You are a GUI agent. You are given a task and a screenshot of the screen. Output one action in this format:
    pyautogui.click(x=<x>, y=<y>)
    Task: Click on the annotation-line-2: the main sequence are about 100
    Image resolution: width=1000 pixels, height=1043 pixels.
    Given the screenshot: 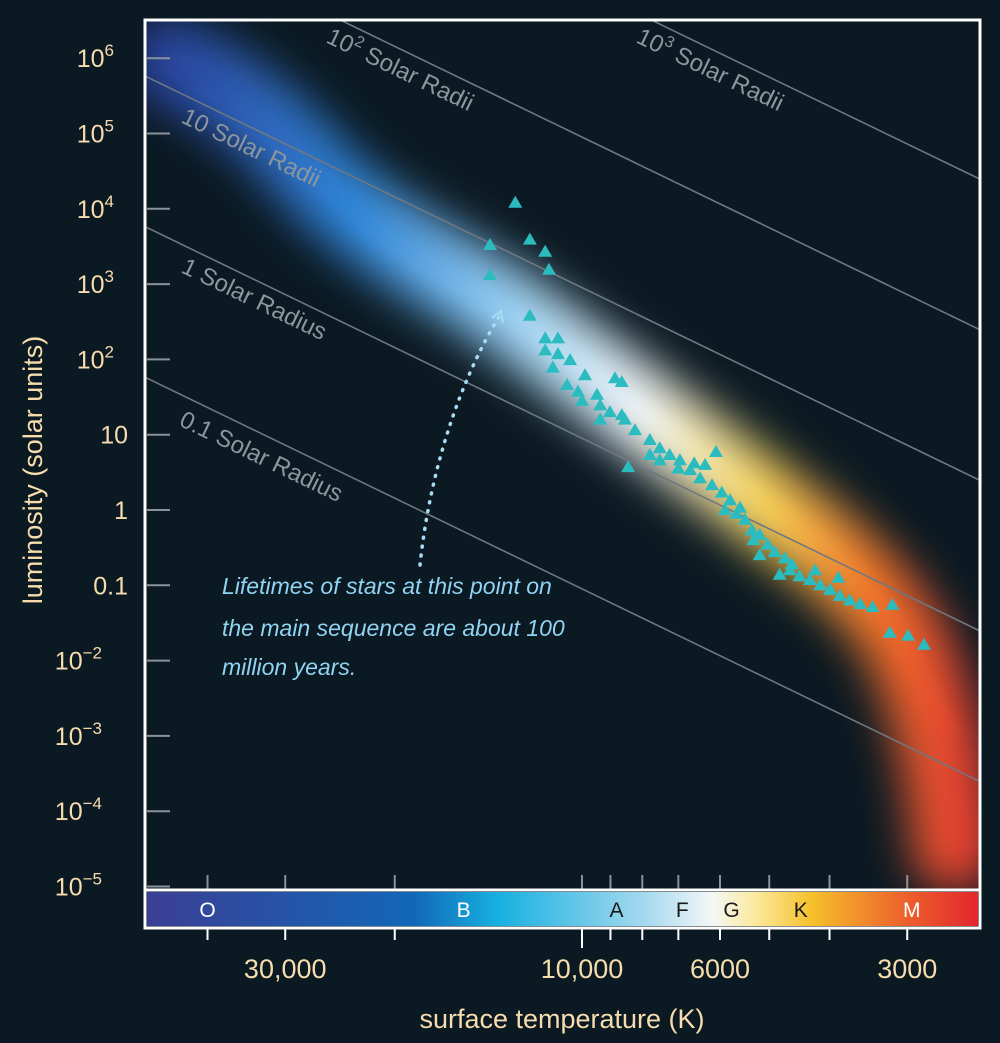 What is the action you would take?
    pyautogui.click(x=393, y=628)
    